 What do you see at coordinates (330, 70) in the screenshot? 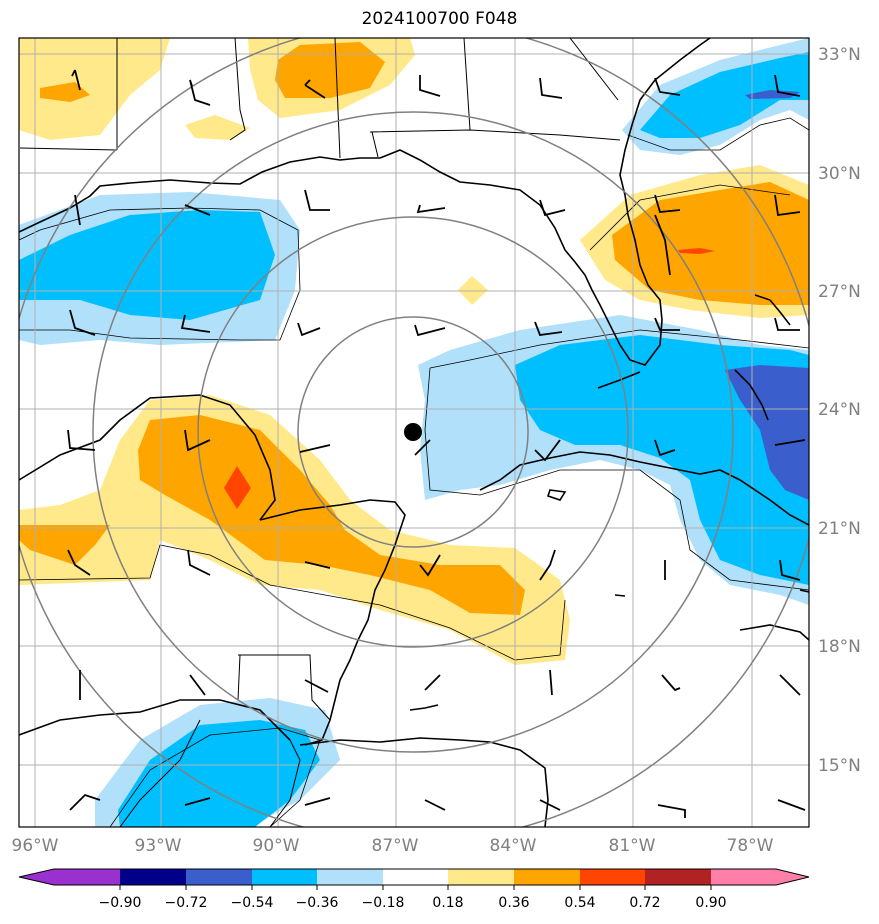
I see `fill-orange-n` at bounding box center [330, 70].